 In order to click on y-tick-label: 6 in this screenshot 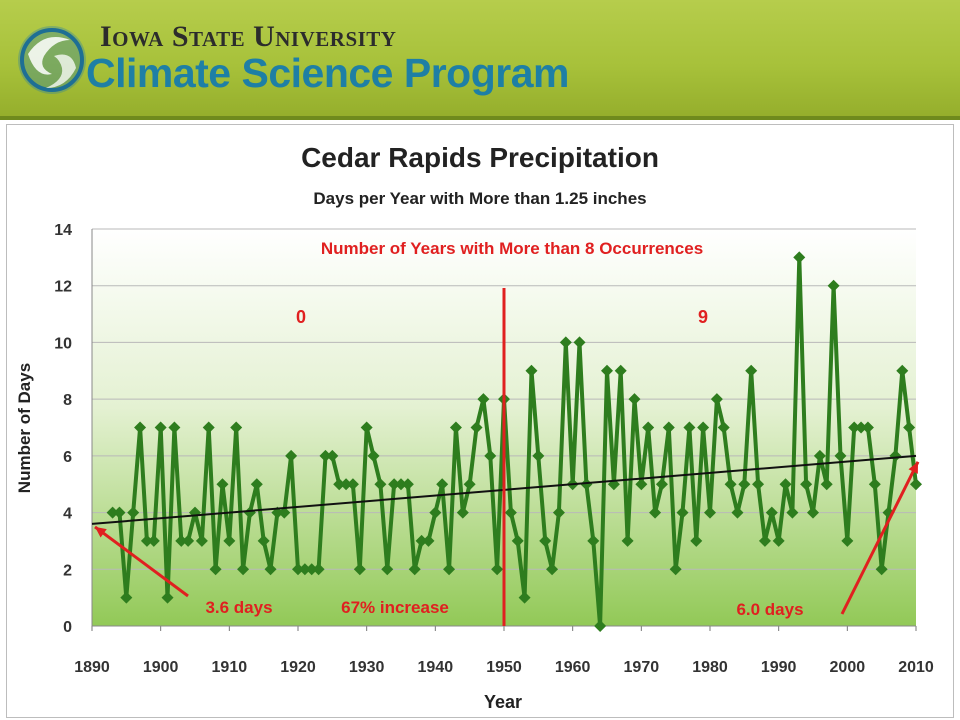, I will do `click(67, 457)`.